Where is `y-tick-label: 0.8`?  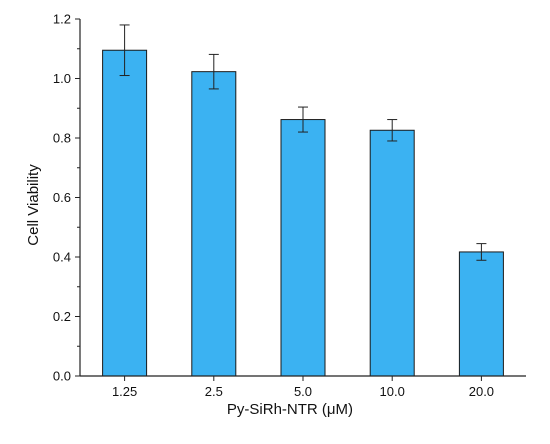 y-tick-label: 0.8 is located at coordinates (62, 138).